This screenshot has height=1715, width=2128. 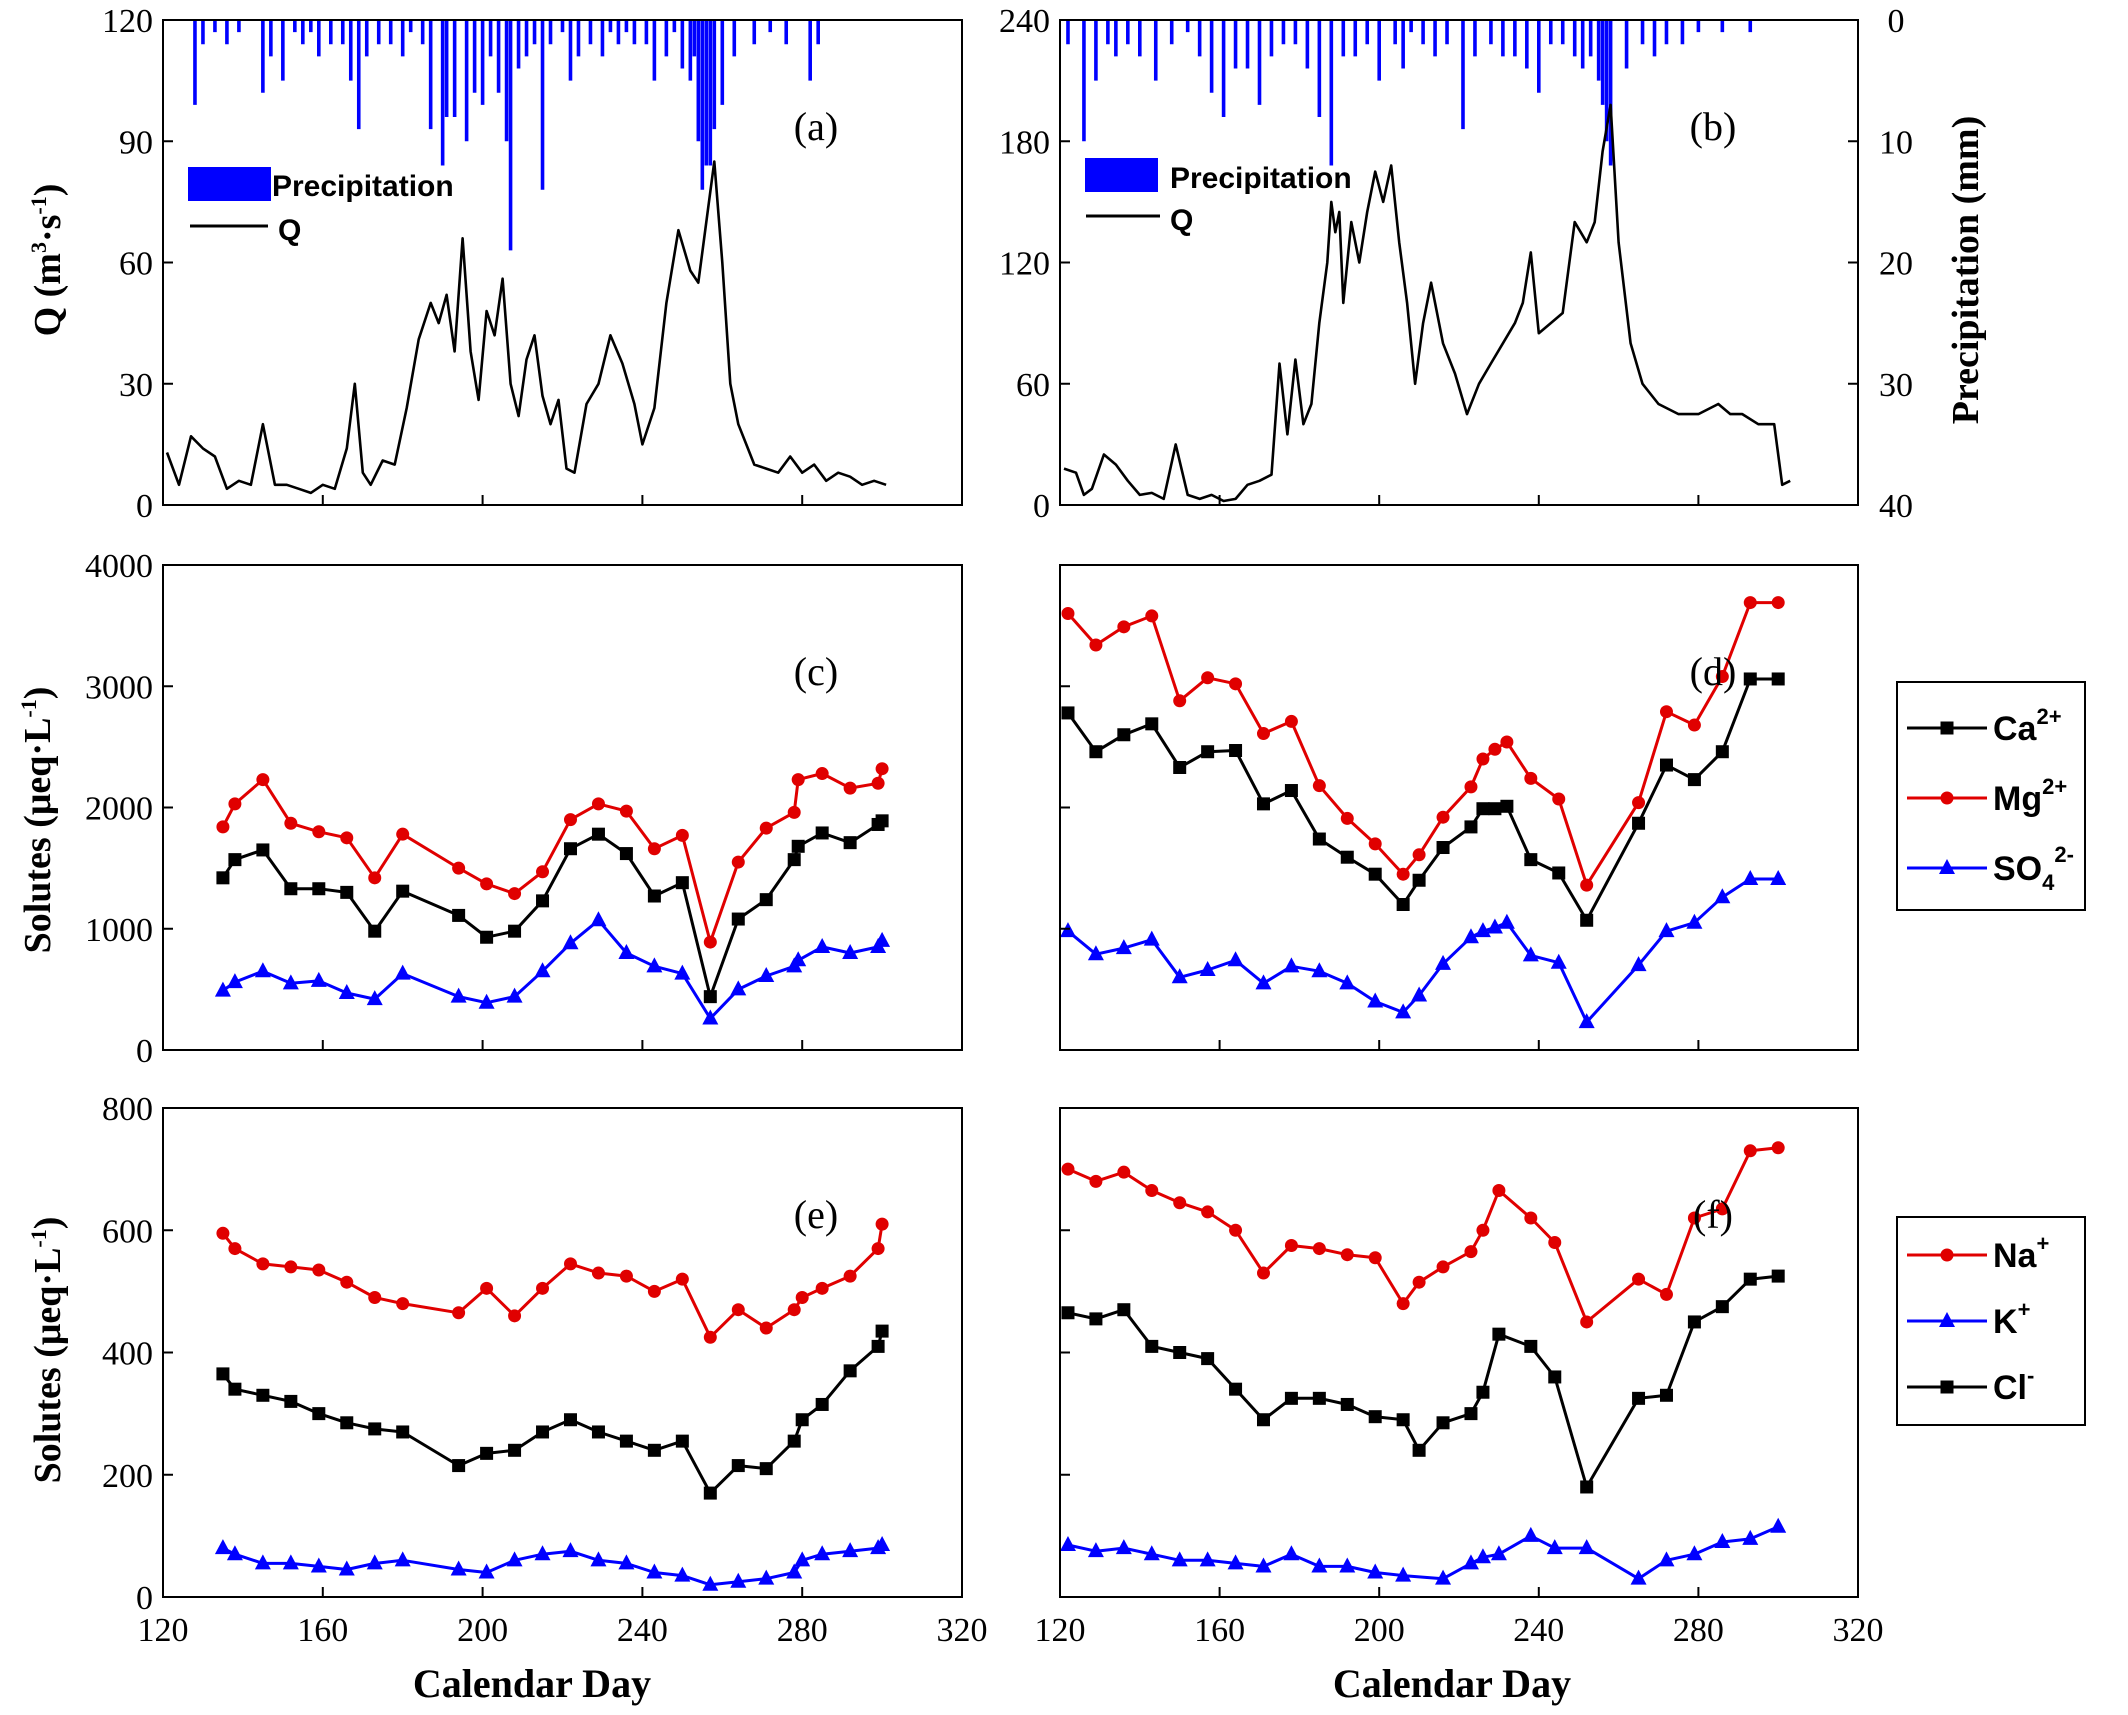 I want to click on panel-e: 120 160 200 240 280 320 0 200 400 600 800 (e), so click(x=545, y=1370).